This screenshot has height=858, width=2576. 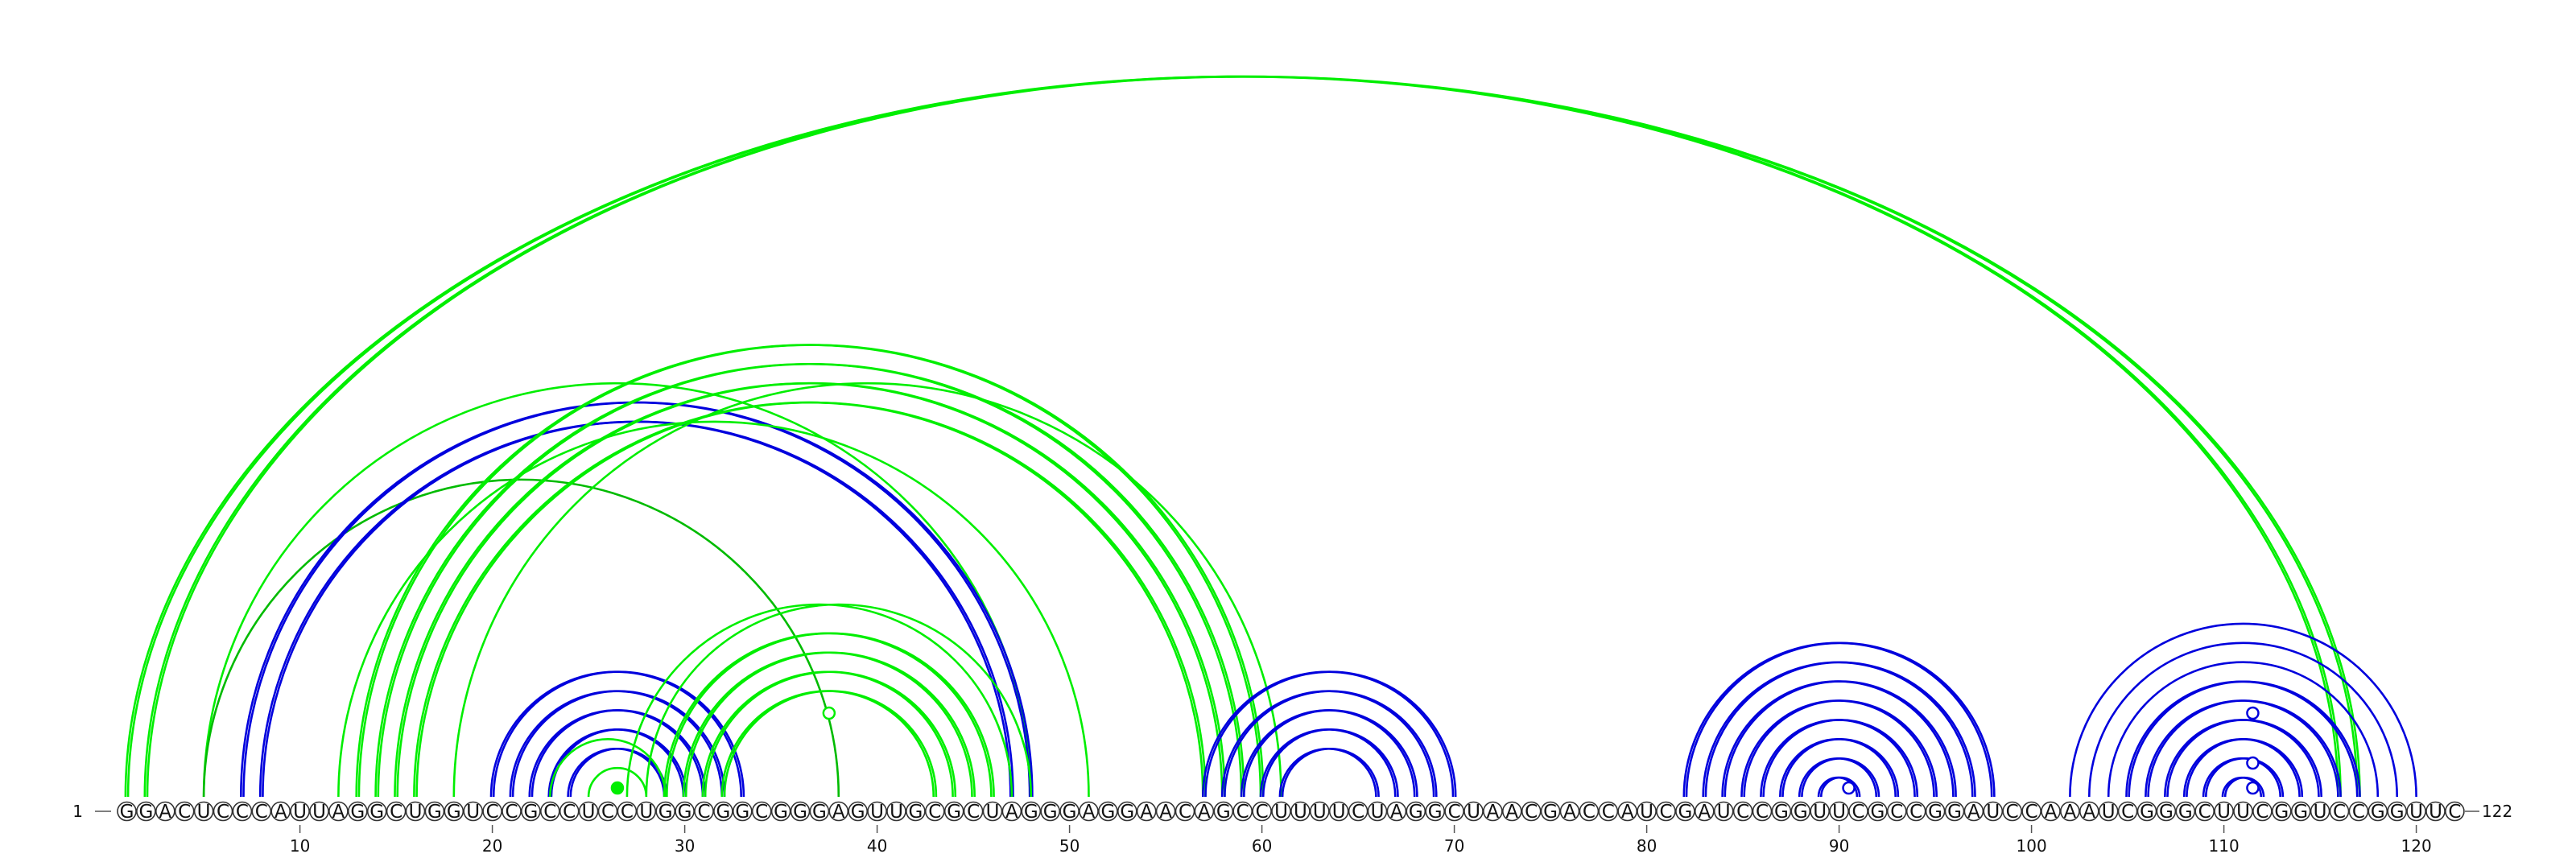 What do you see at coordinates (1454, 846) in the screenshot?
I see `tick-label: 70` at bounding box center [1454, 846].